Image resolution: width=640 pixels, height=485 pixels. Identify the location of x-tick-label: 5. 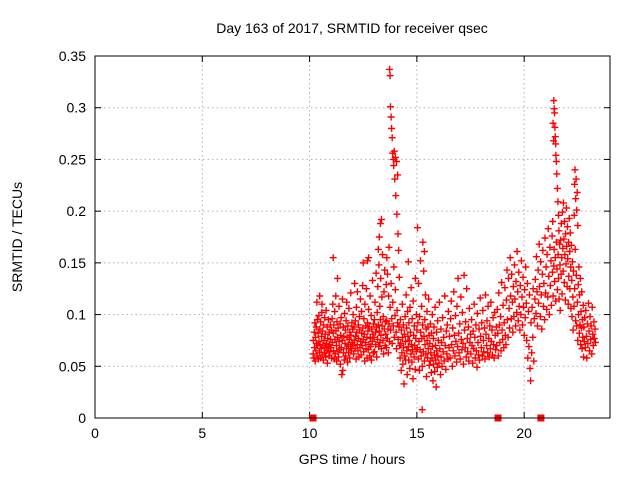
(202, 433).